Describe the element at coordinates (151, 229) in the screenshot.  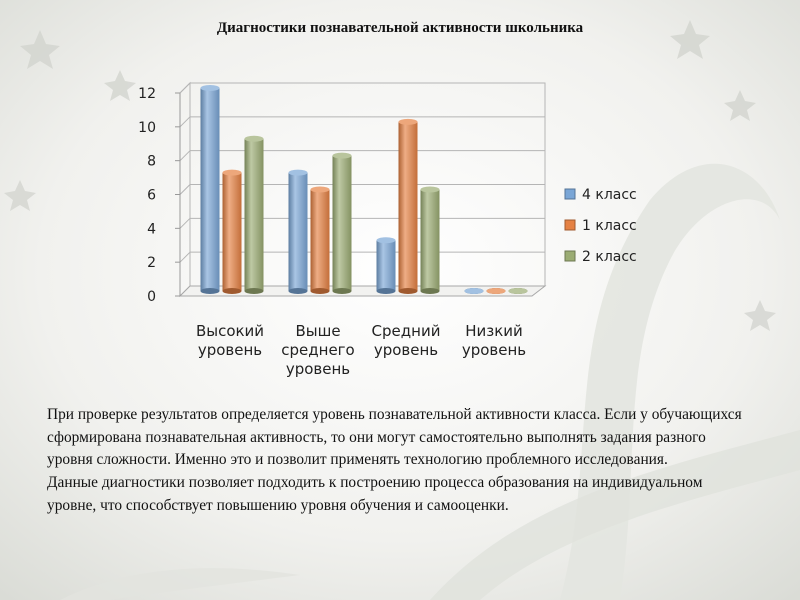
I see `y-tick-label: 4` at that location.